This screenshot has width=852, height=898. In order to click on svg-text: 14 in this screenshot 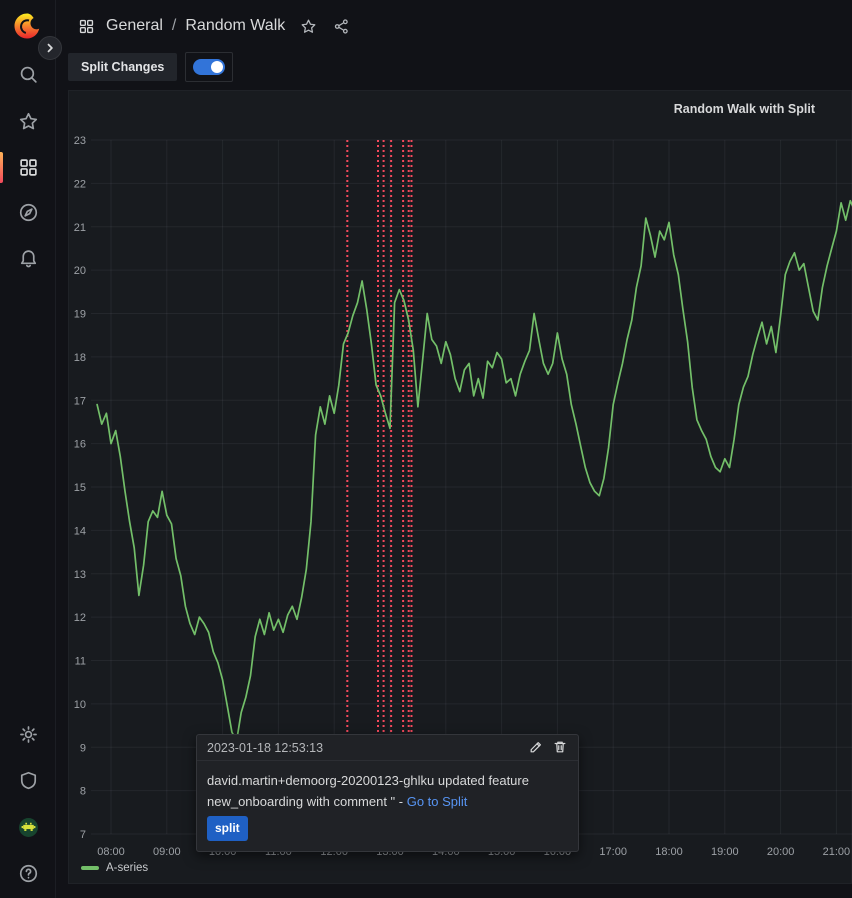, I will do `click(80, 531)`.